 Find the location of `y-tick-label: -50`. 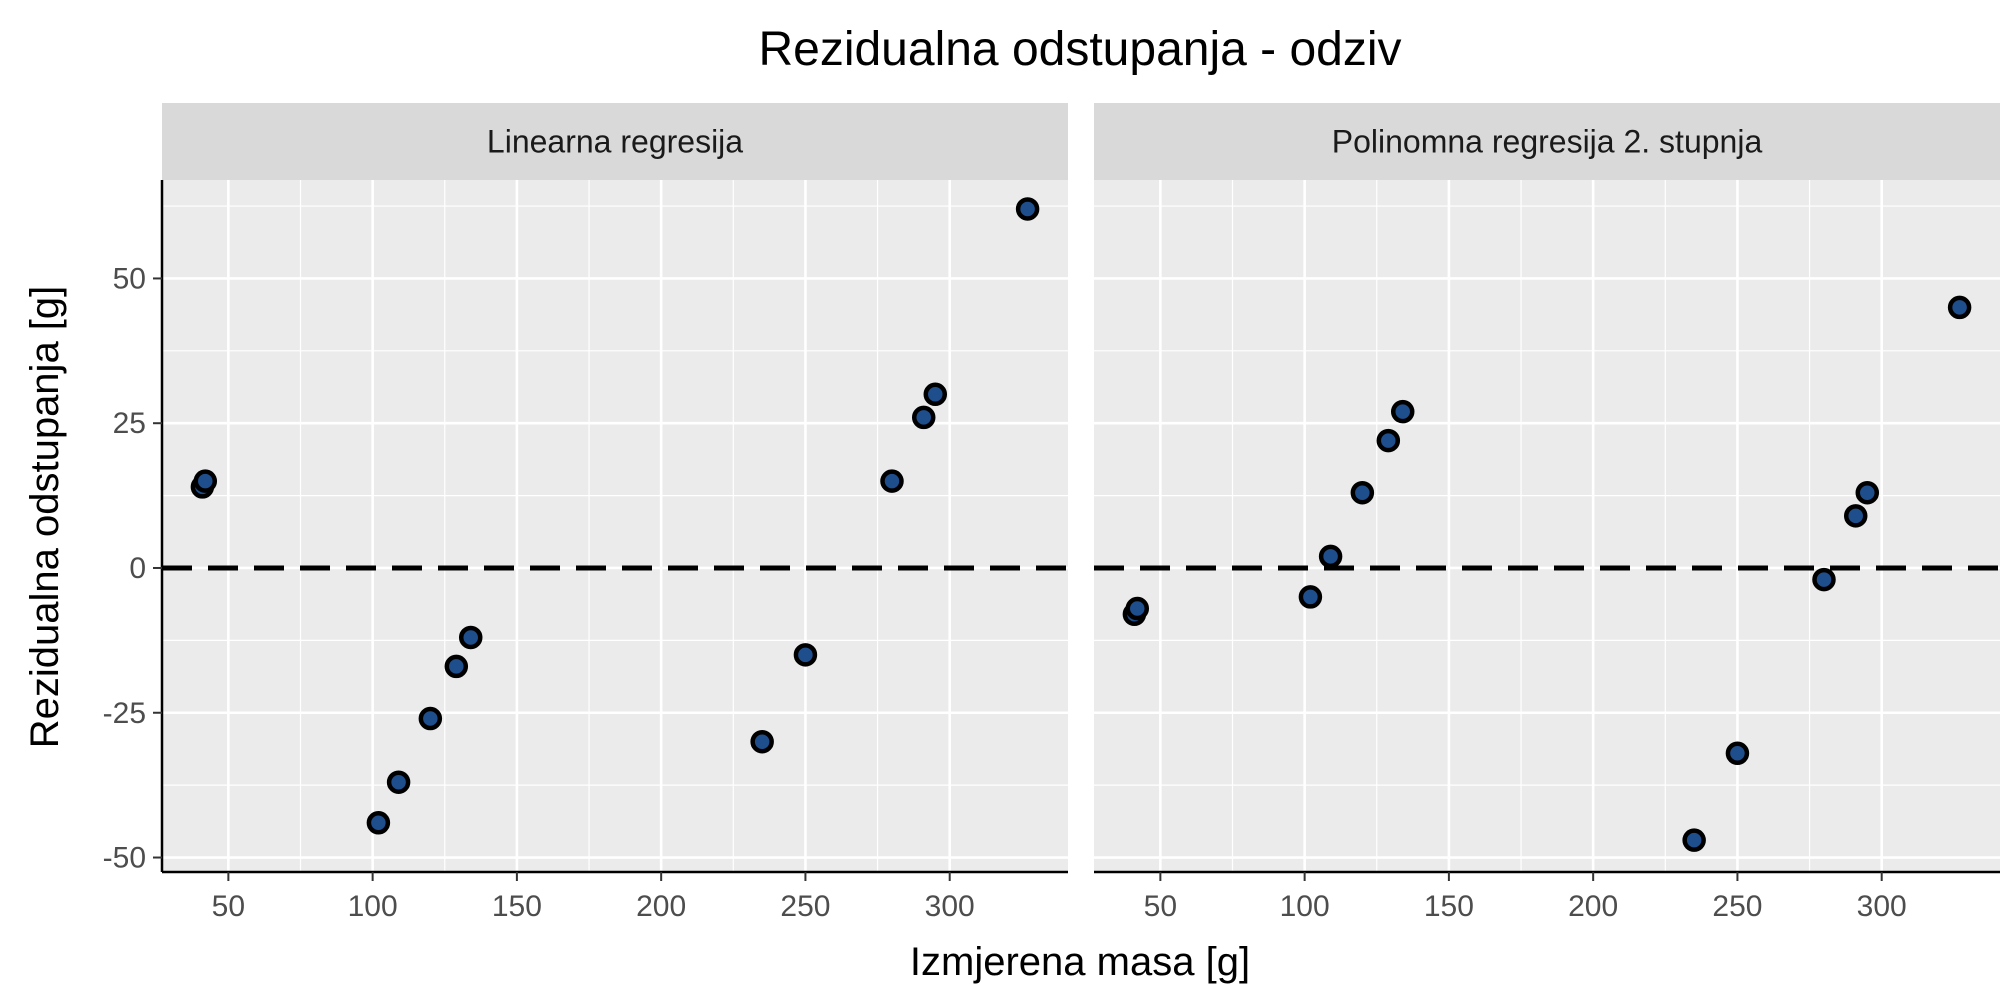

y-tick-label: -50 is located at coordinates (124, 858).